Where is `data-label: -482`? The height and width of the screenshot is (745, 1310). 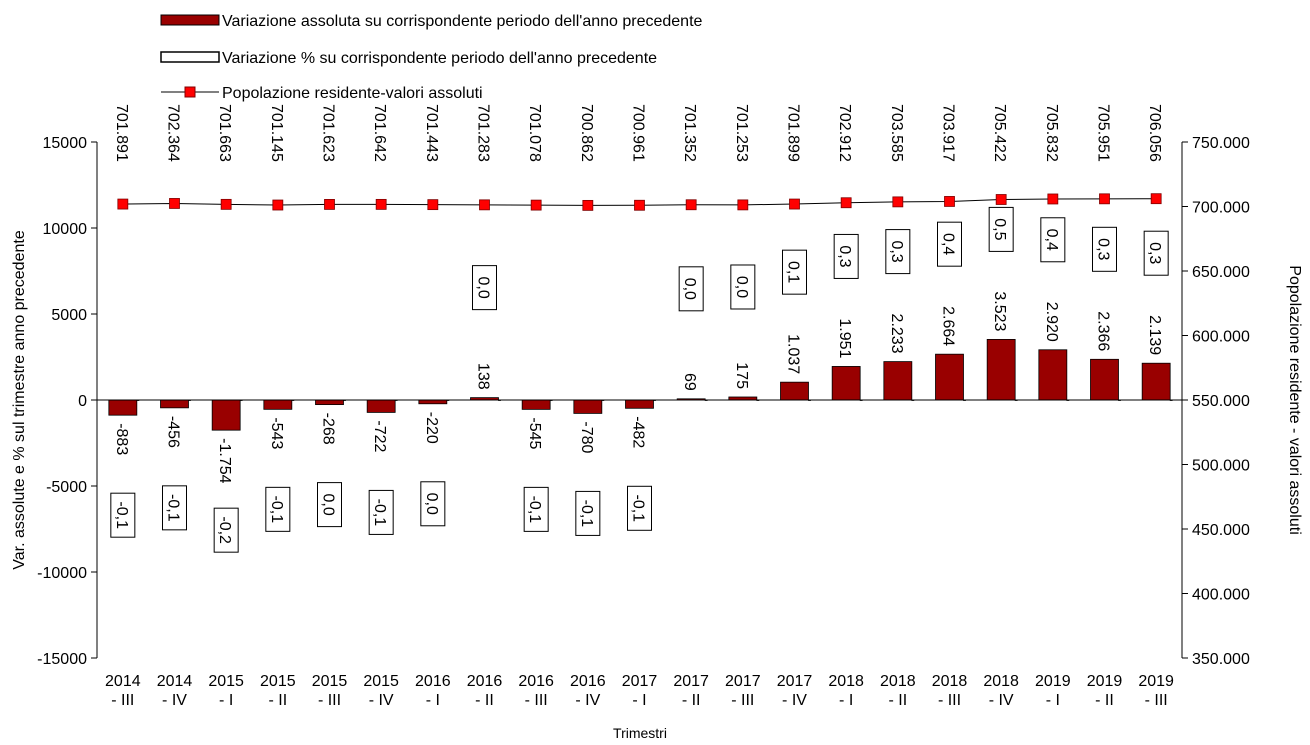
data-label: -482 is located at coordinates (638, 432).